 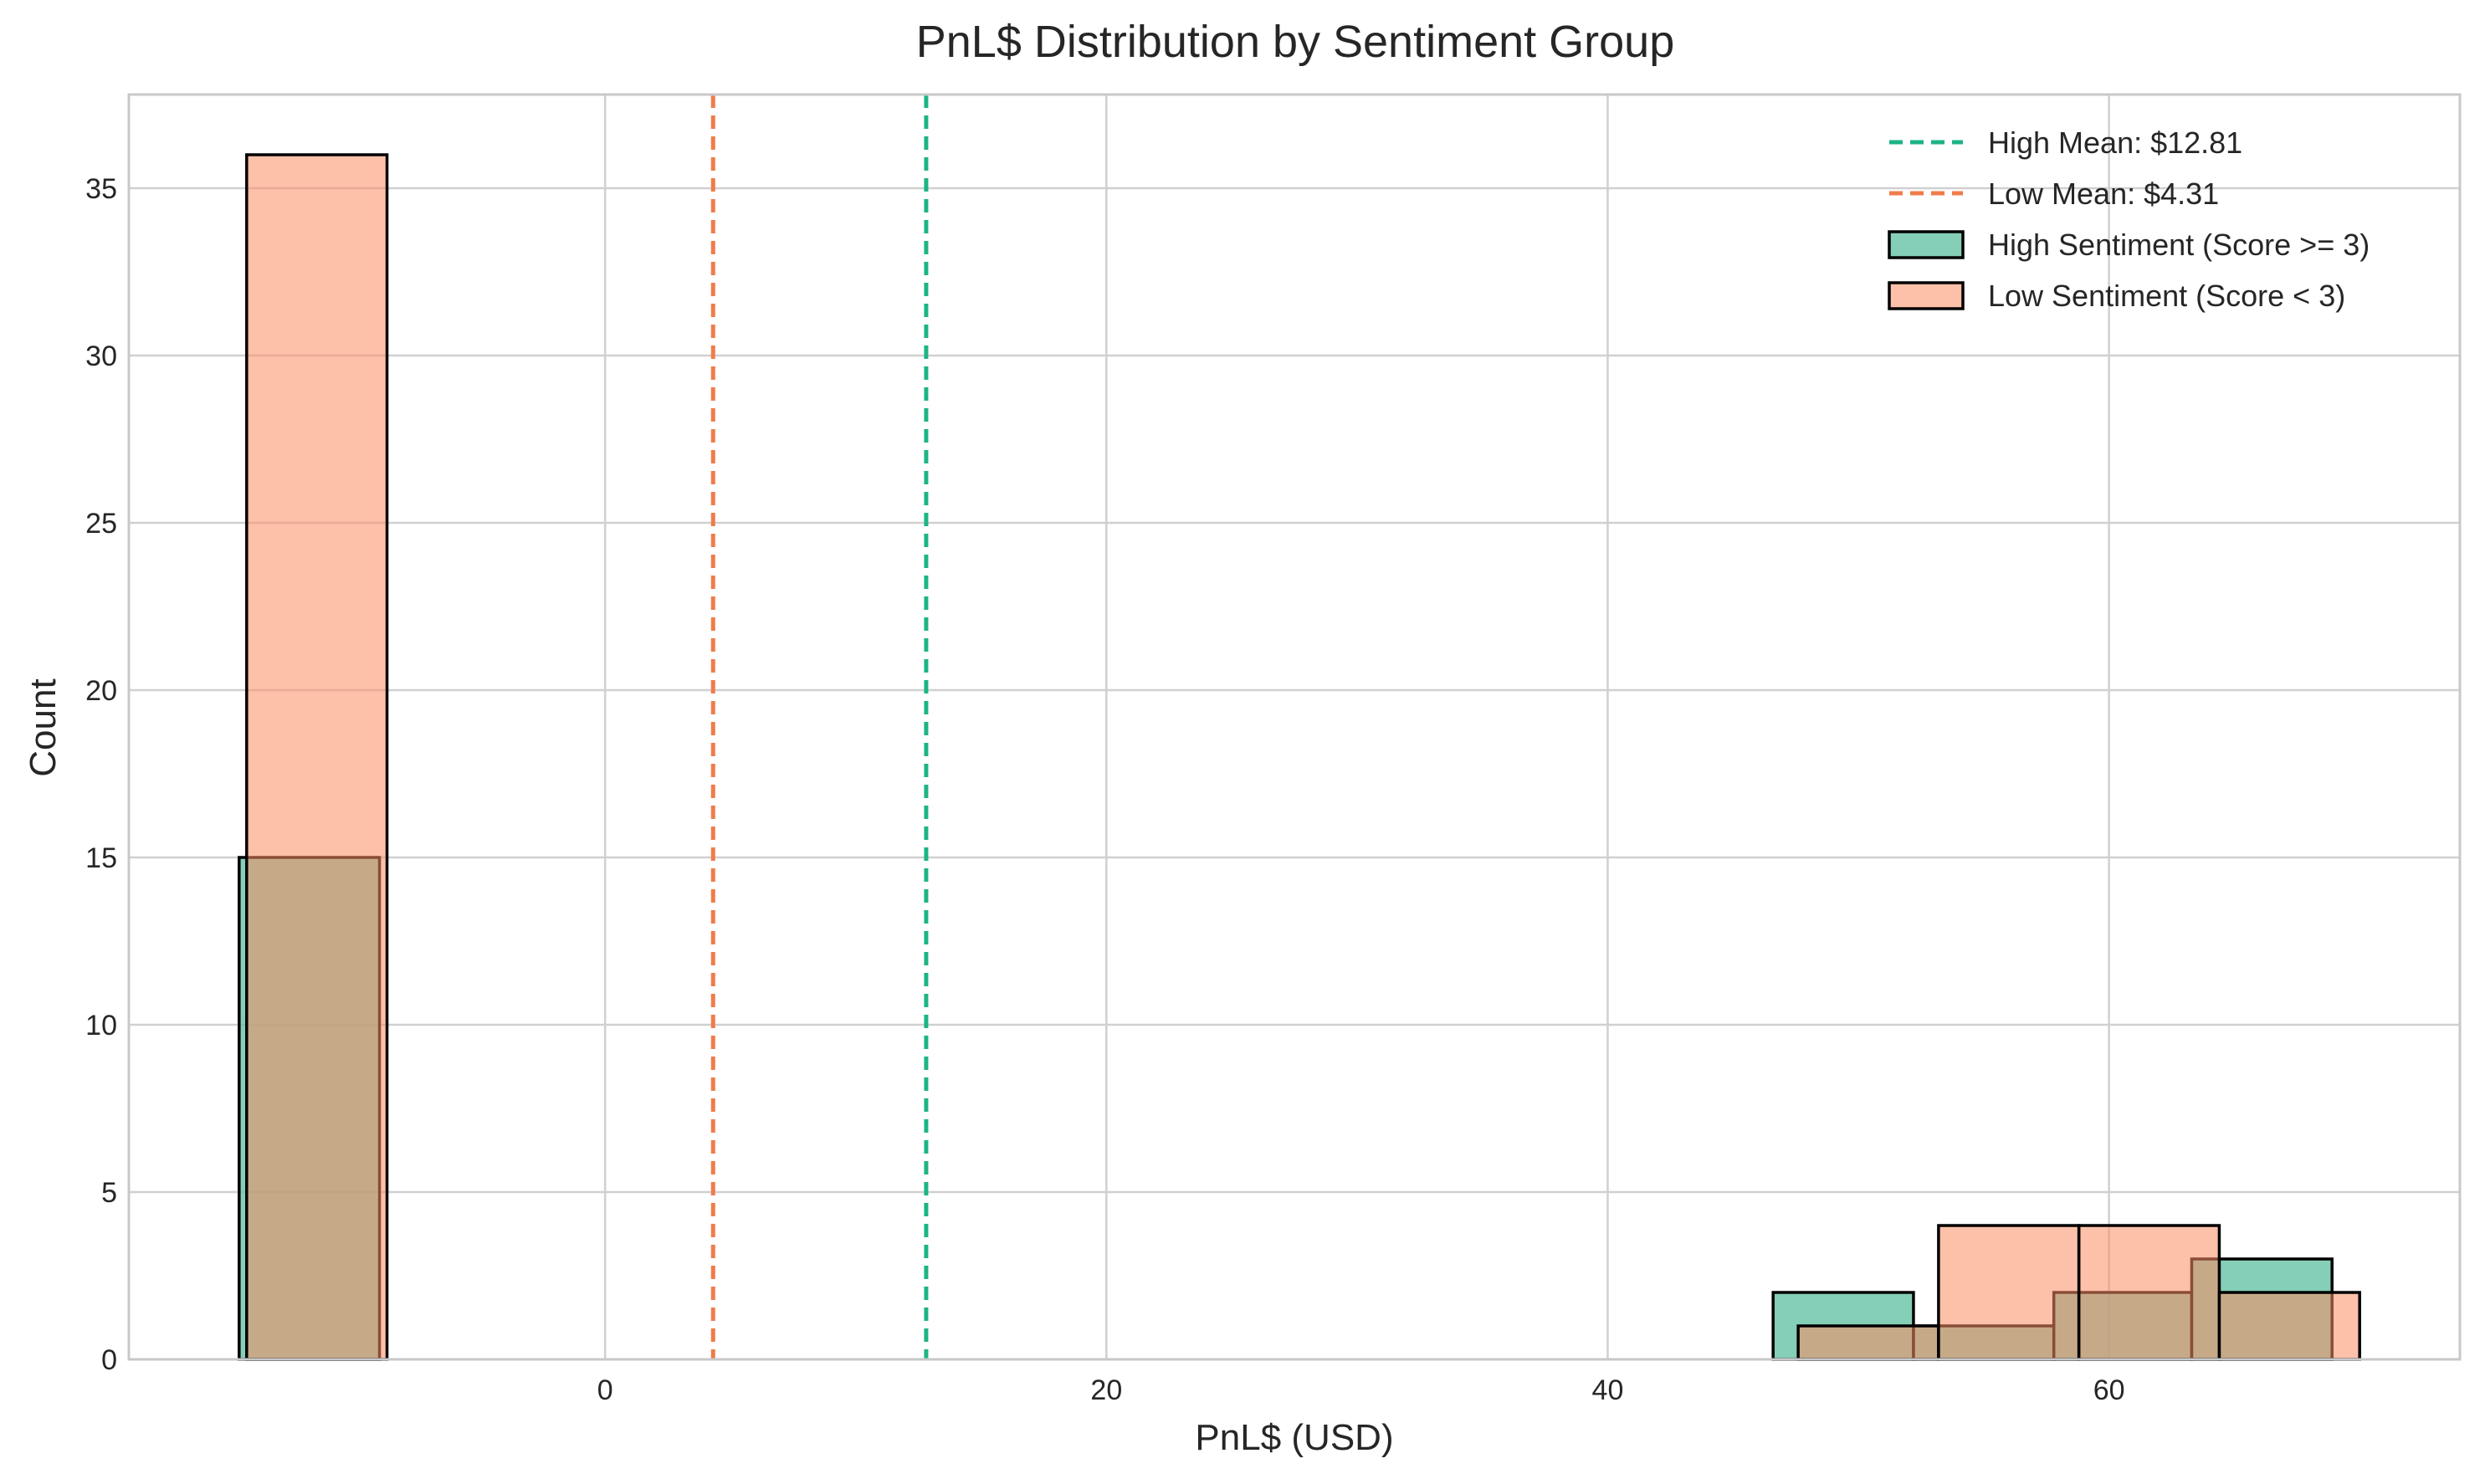 I want to click on mean-lines, so click(x=820, y=727).